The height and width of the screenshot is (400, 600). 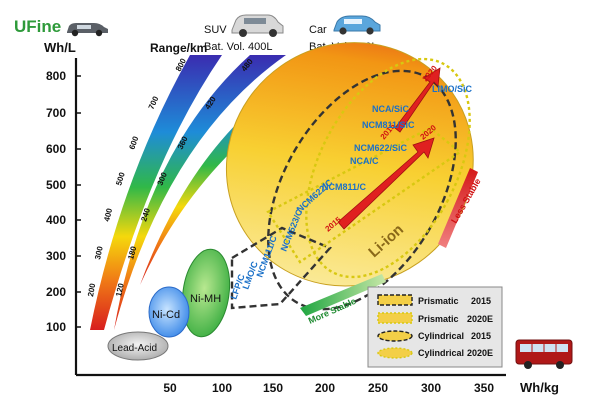 I want to click on range-tick: 700, so click(x=154, y=102).